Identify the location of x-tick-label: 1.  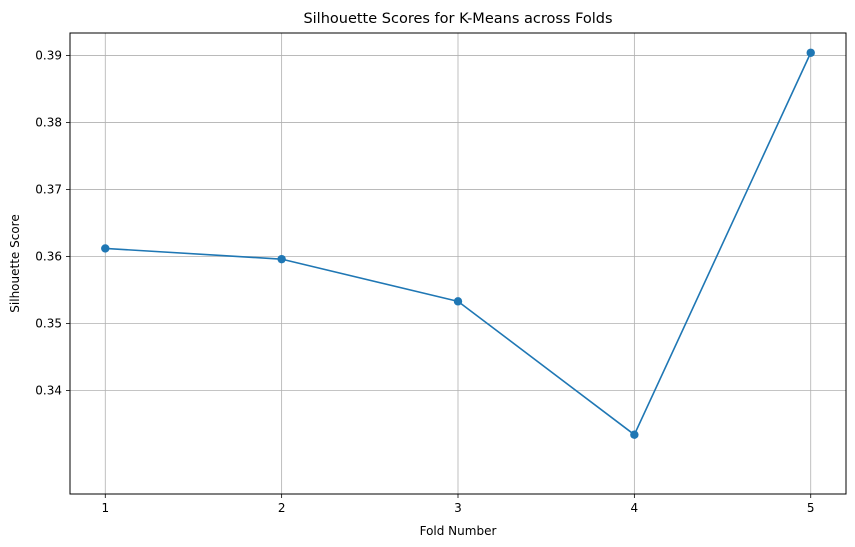
(105, 508).